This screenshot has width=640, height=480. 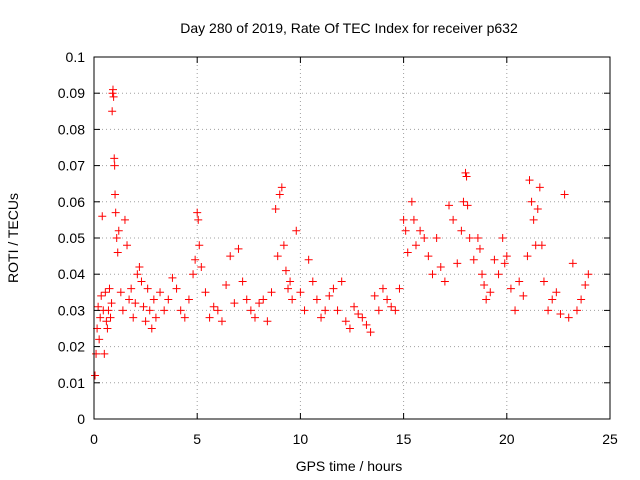 I want to click on y-tick-label: 0.06, so click(x=71, y=202).